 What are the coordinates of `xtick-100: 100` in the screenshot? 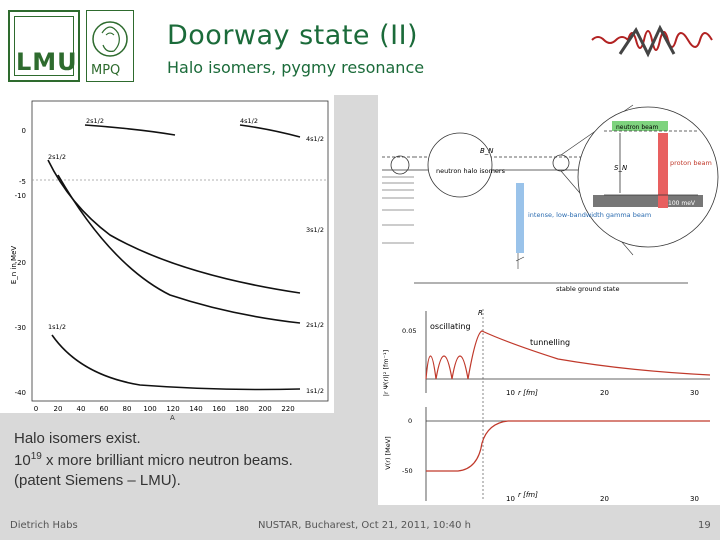 It's located at (149, 409).